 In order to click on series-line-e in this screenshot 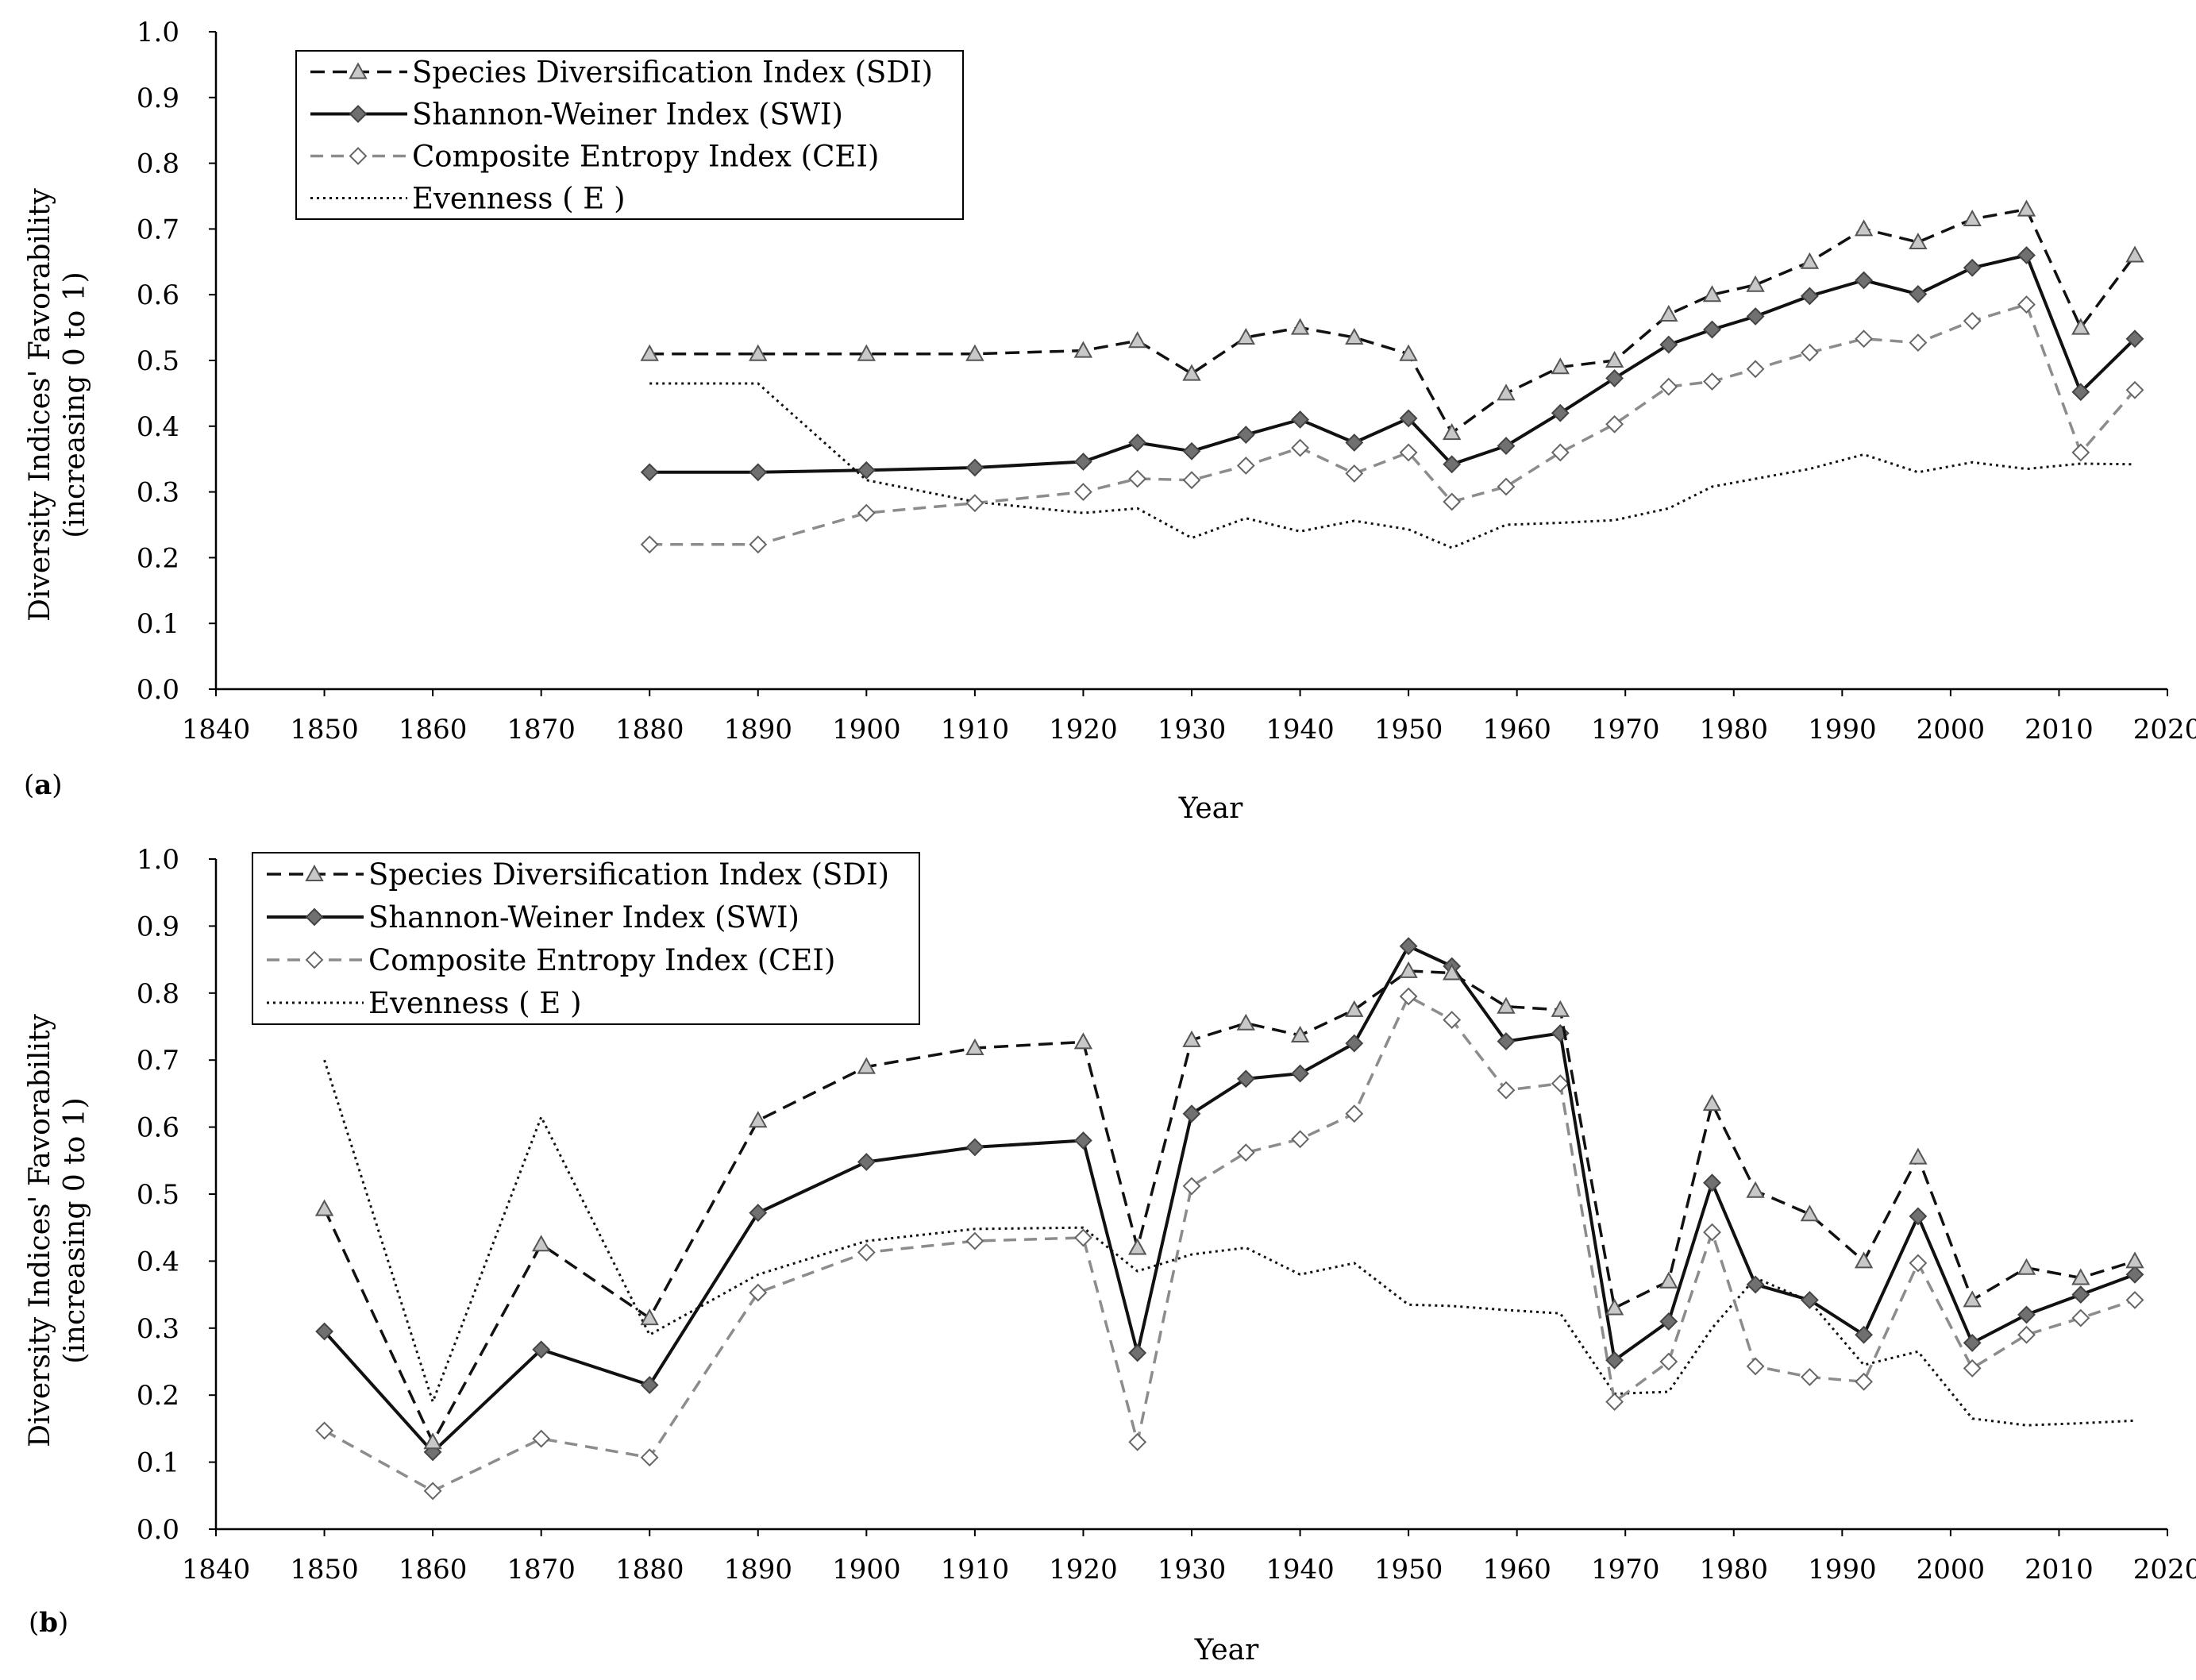, I will do `click(1392, 465)`.